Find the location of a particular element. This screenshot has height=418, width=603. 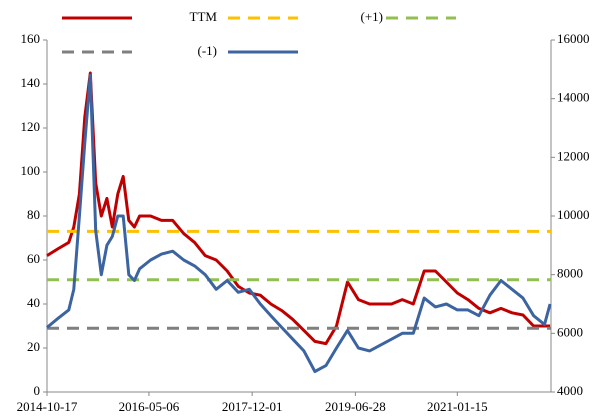

y2-tick-label: 16000 is located at coordinates (573, 38).